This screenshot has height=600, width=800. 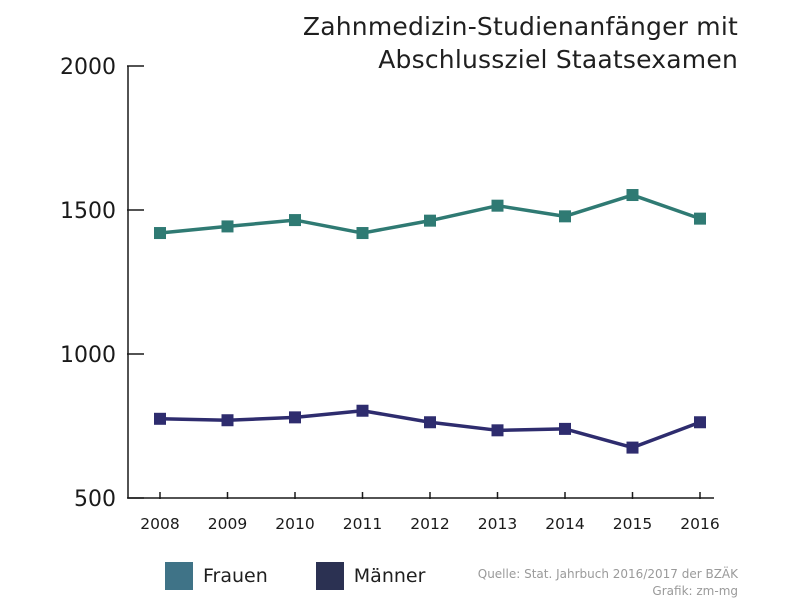 I want to click on y-tick-label-1000: 1000, so click(x=88, y=355).